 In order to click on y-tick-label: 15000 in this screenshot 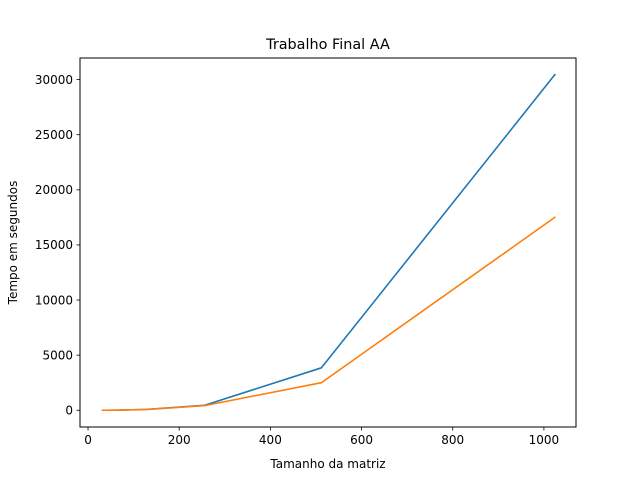, I will do `click(54, 245)`.